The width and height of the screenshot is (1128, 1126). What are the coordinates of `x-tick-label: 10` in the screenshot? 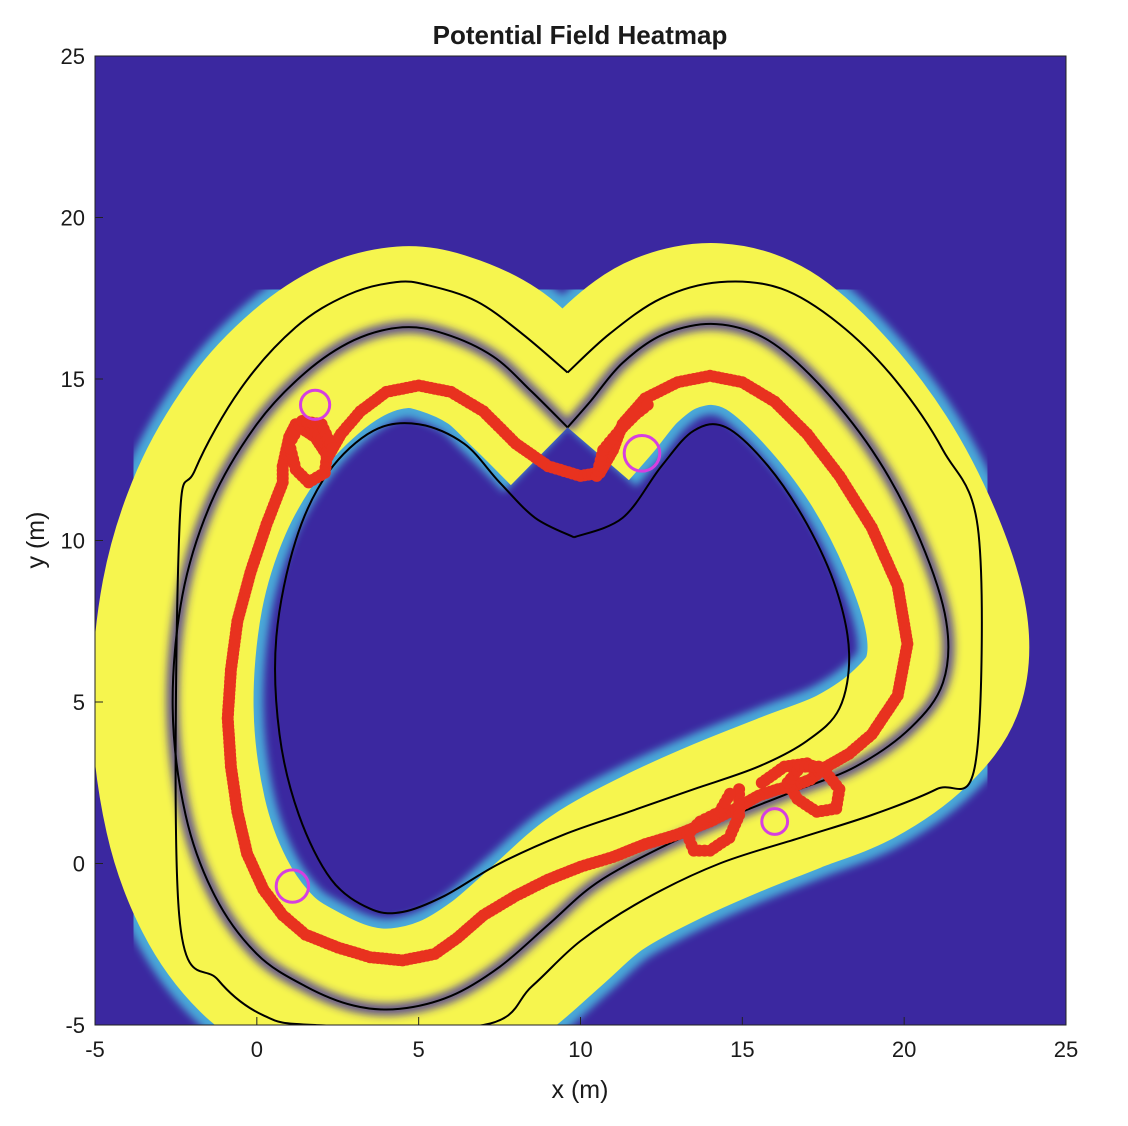 It's located at (580, 1049).